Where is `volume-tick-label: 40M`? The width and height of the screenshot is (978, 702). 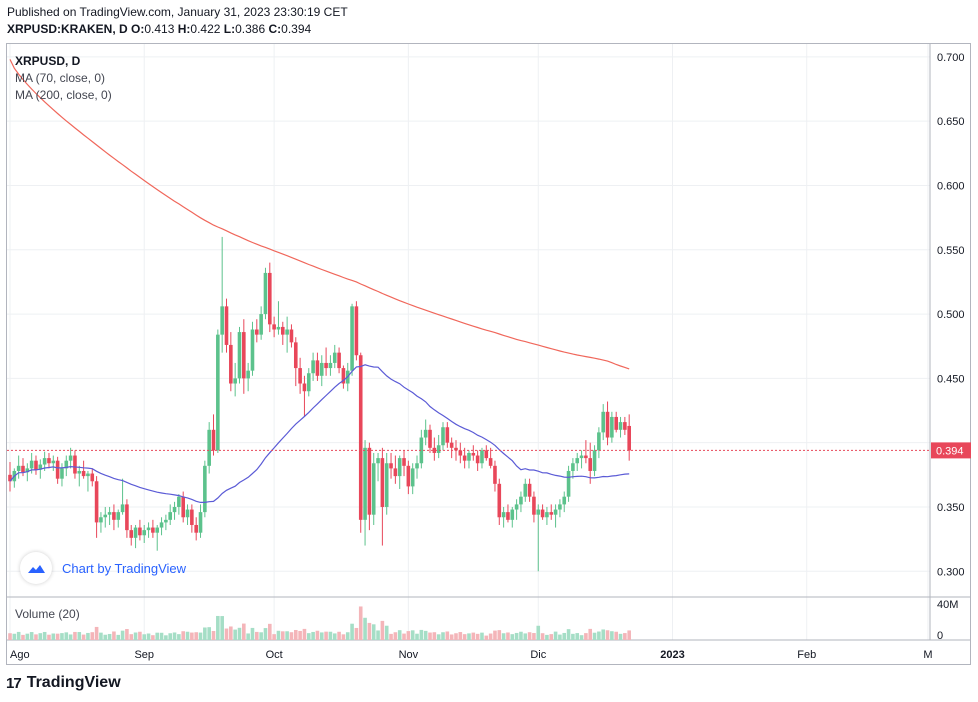
volume-tick-label: 40M is located at coordinates (947, 605).